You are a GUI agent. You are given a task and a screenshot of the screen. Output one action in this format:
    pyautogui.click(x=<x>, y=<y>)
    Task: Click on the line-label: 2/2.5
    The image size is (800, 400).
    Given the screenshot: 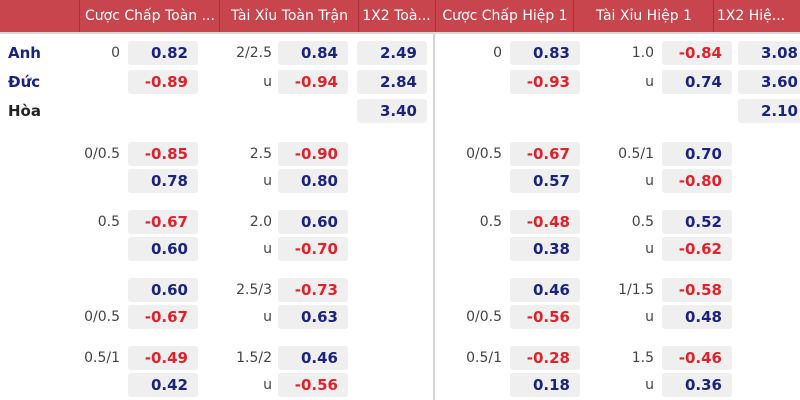 What is the action you would take?
    pyautogui.click(x=254, y=53)
    